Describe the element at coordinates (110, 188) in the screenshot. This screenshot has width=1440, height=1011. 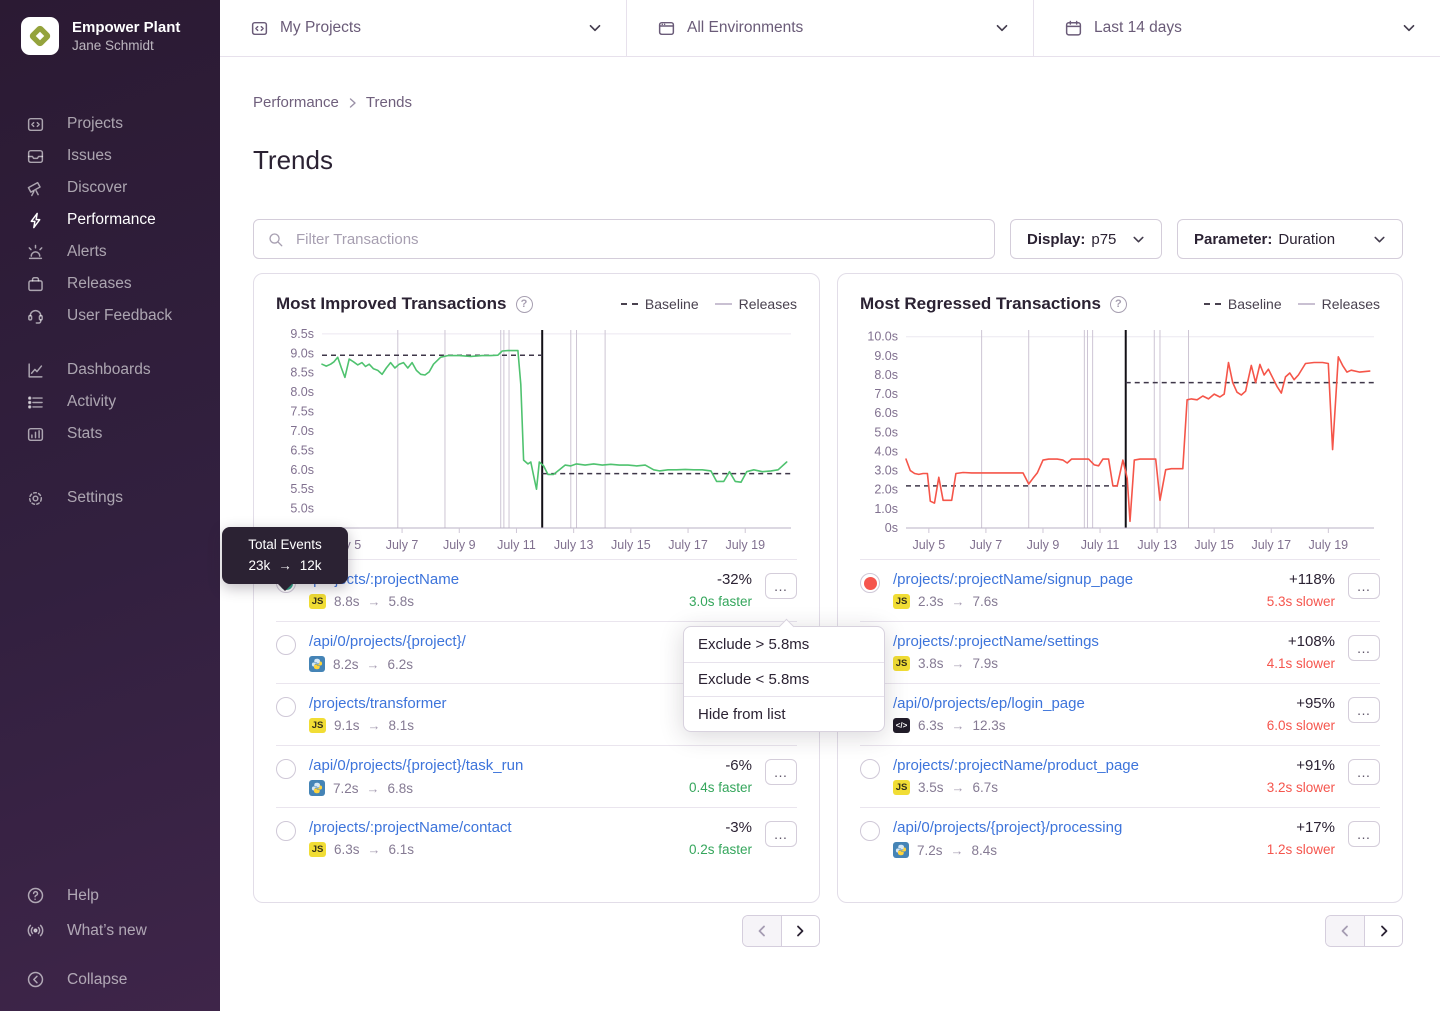
I see `sidebar-item-discover: Discover` at that location.